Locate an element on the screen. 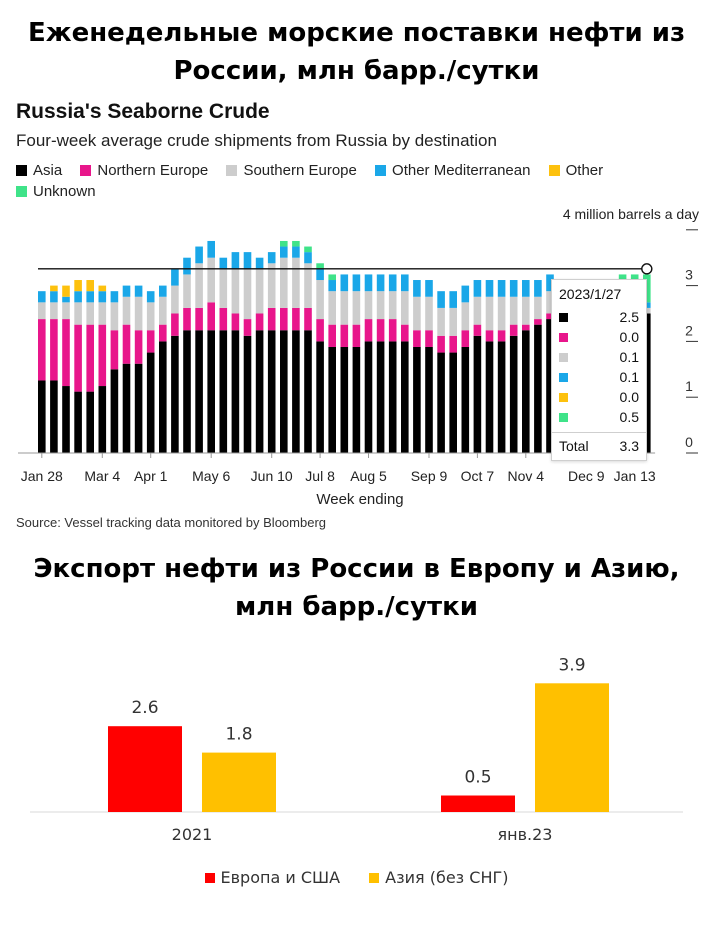  tooltip-value: 0.5 is located at coordinates (629, 417).